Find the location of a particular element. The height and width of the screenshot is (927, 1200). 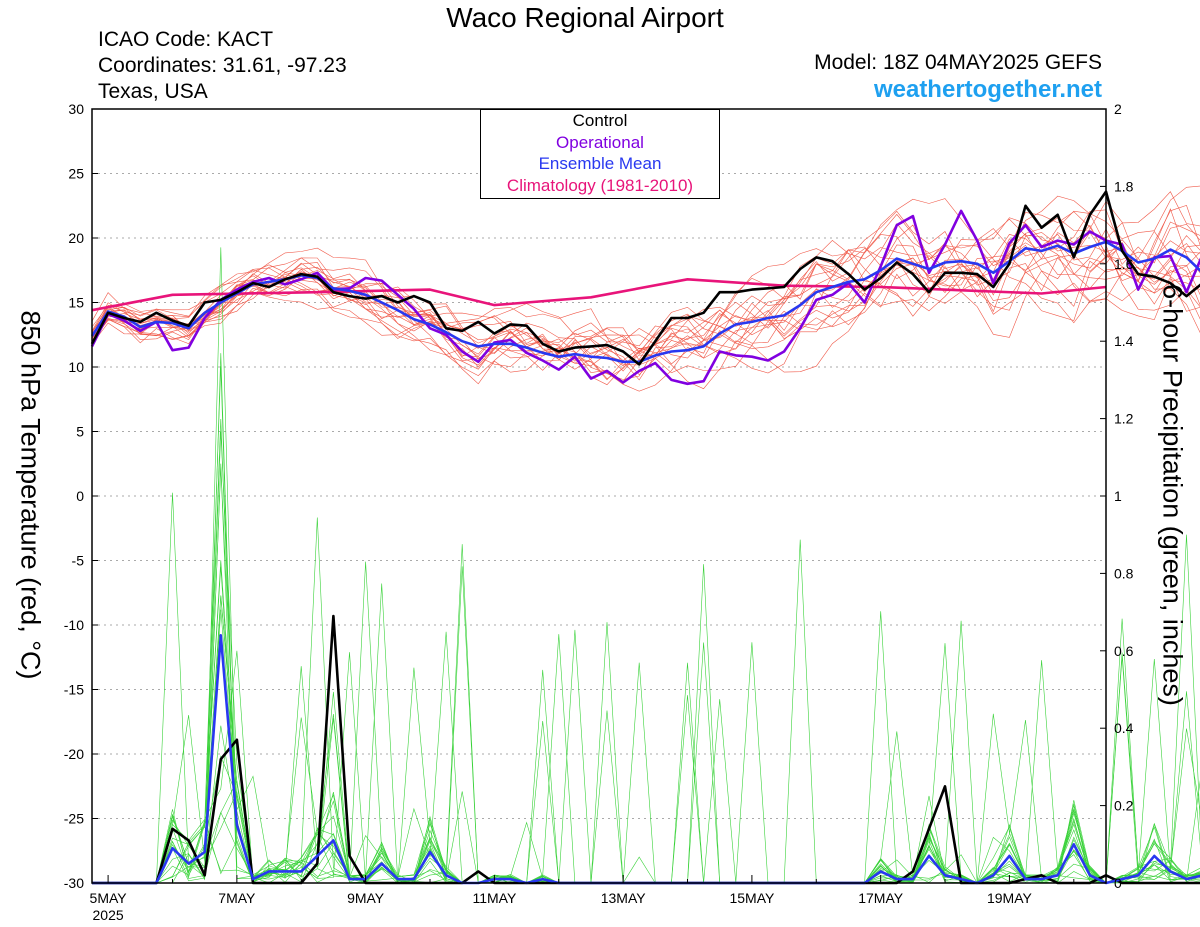

x-tick-label: 5MAY is located at coordinates (109, 898).